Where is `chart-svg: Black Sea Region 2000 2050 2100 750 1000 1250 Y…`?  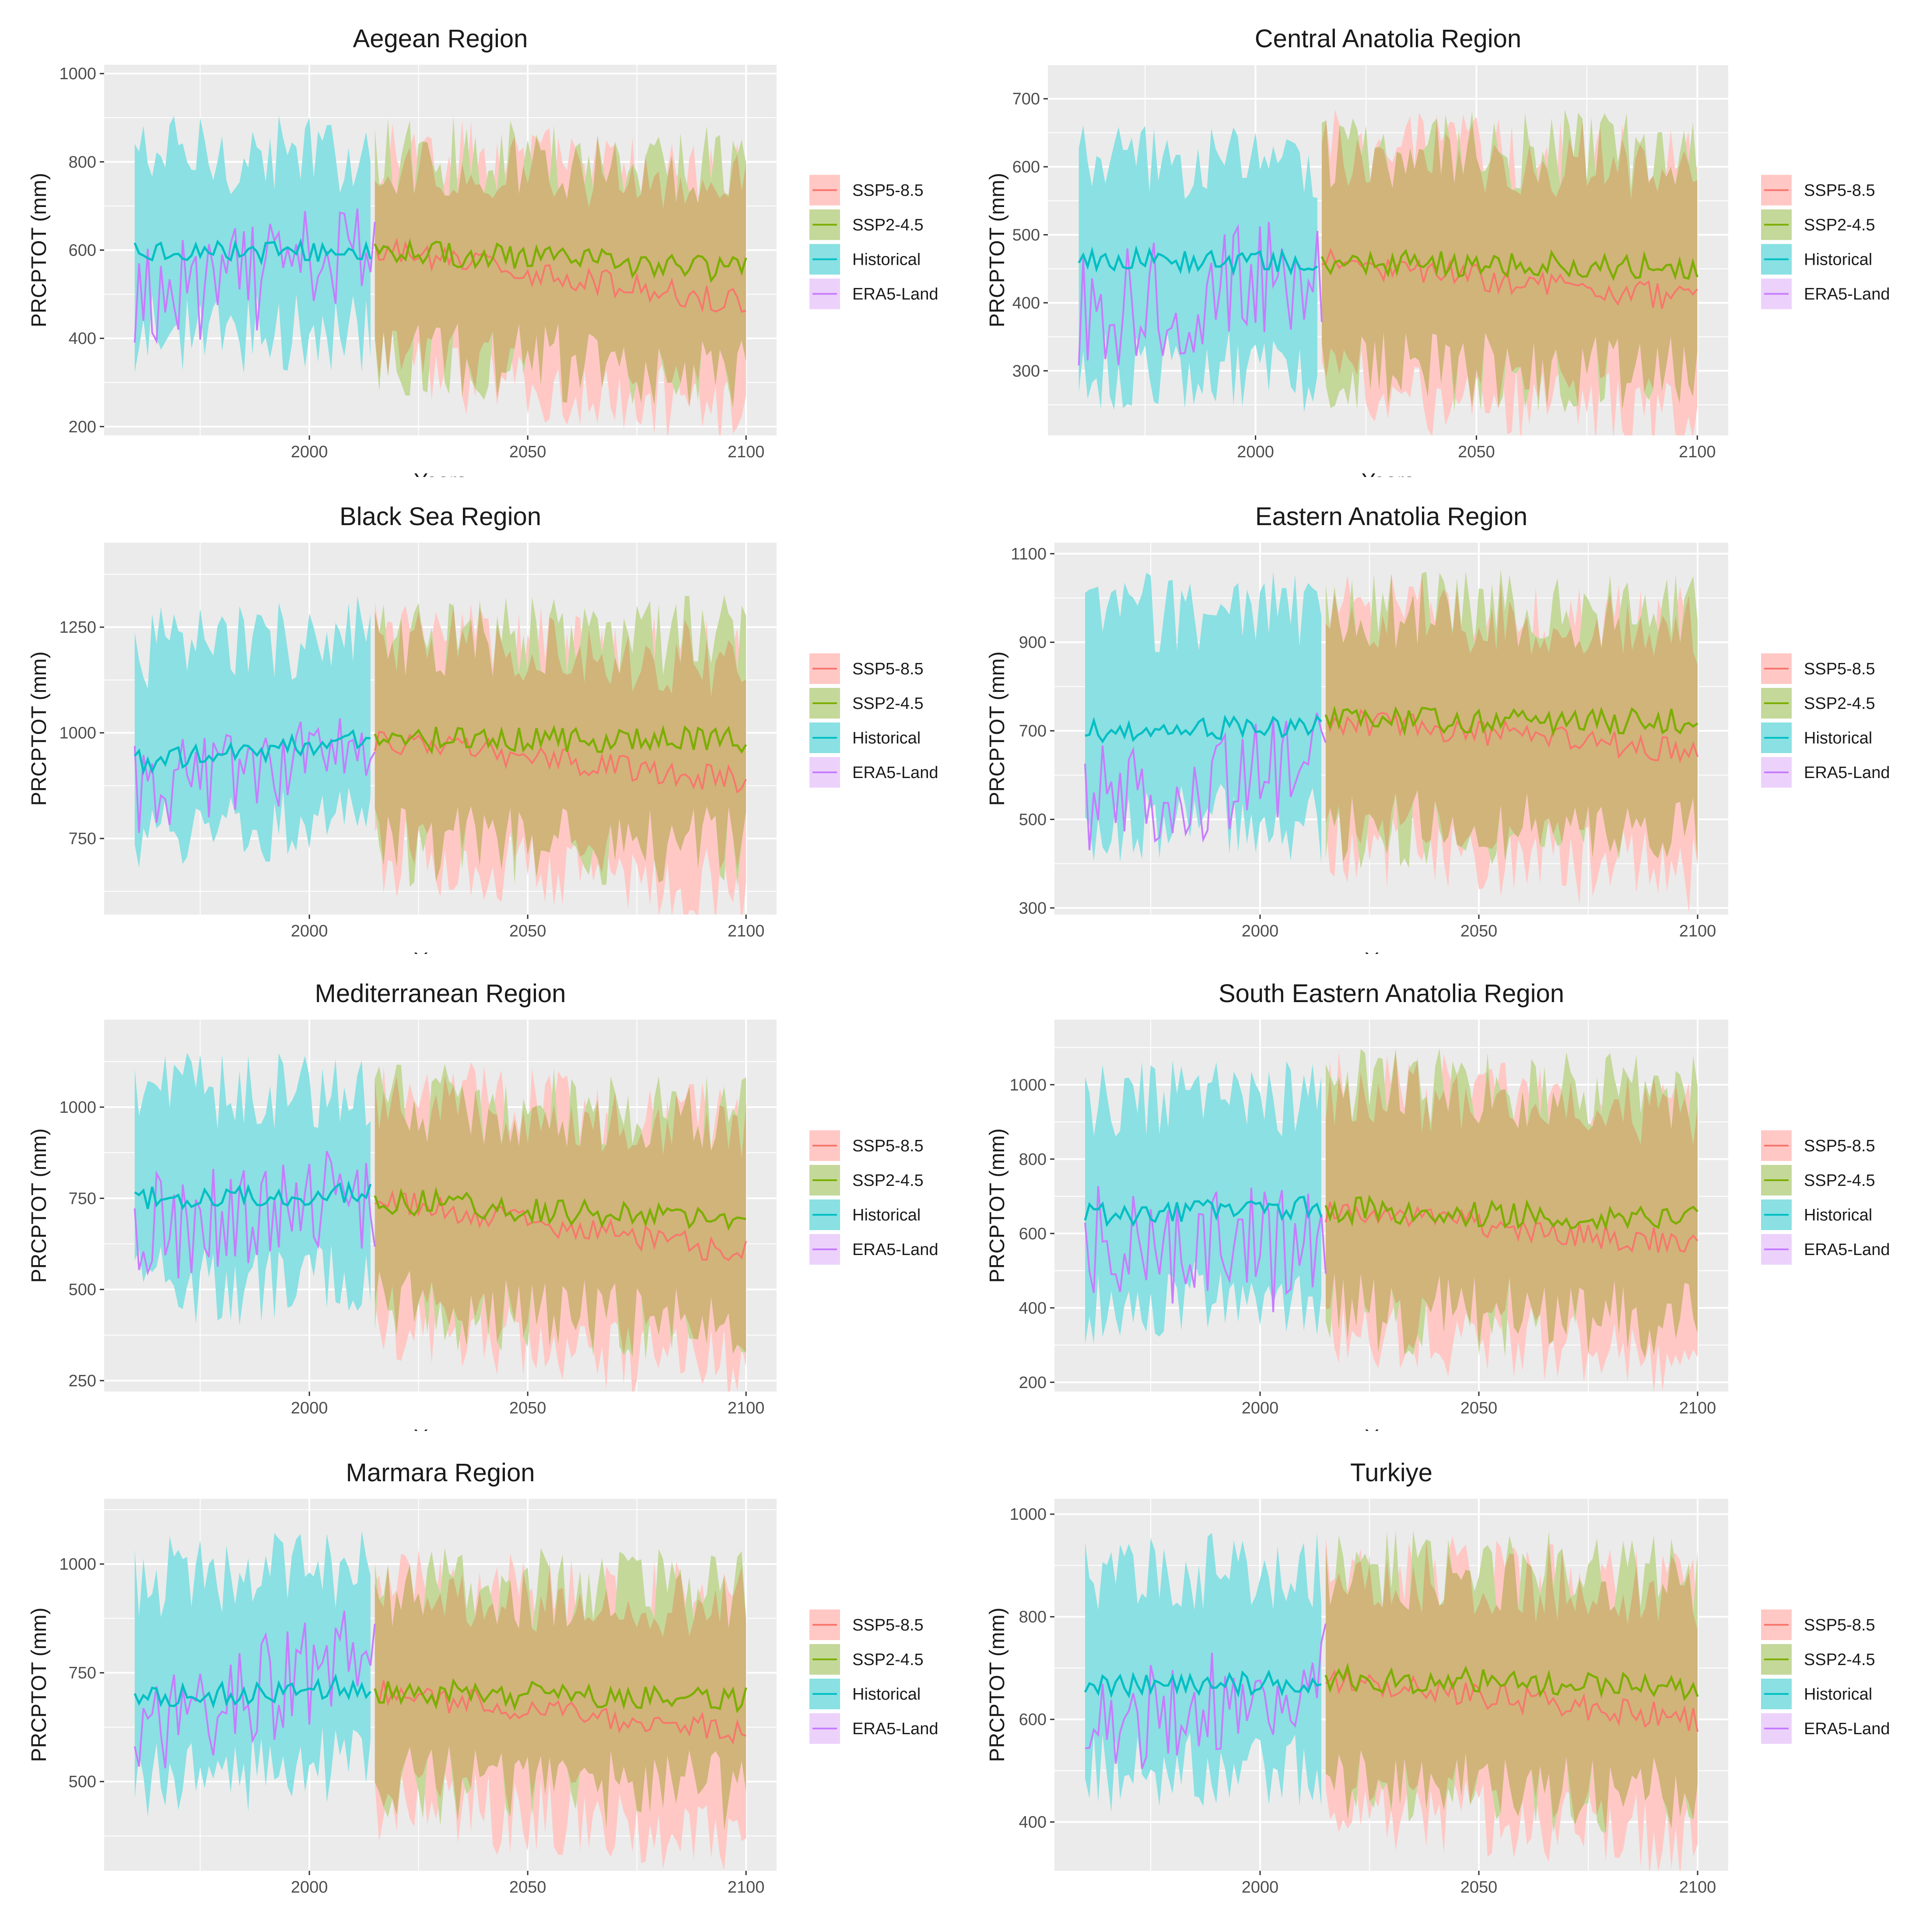
chart-svg: Black Sea Region 2000 2050 2100 750 1000 1250 Y… is located at coordinates (483, 728).